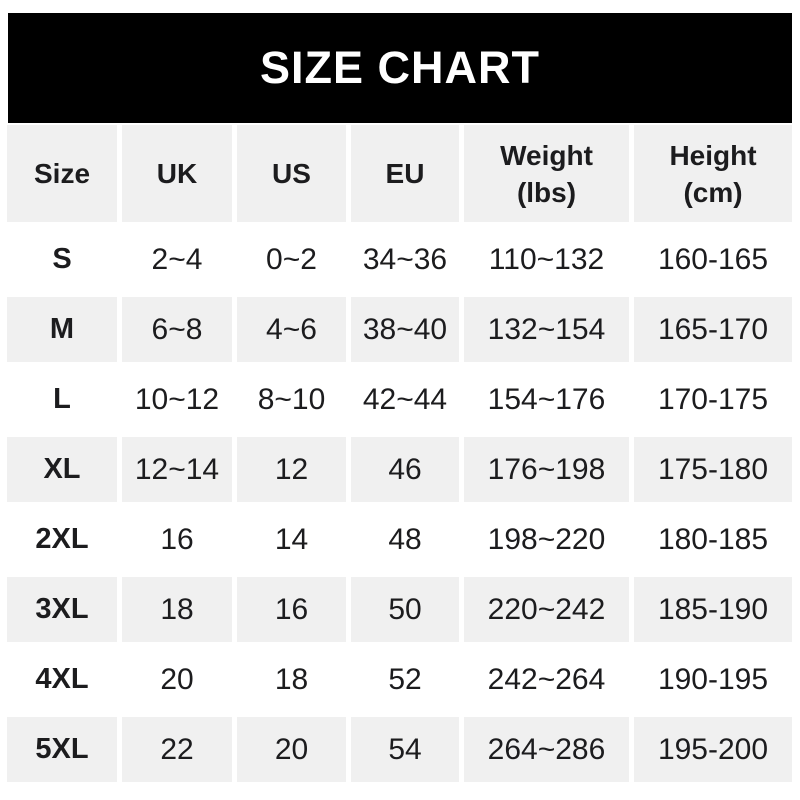 This screenshot has width=800, height=800. I want to click on page-title: SIZE CHART, so click(400, 67).